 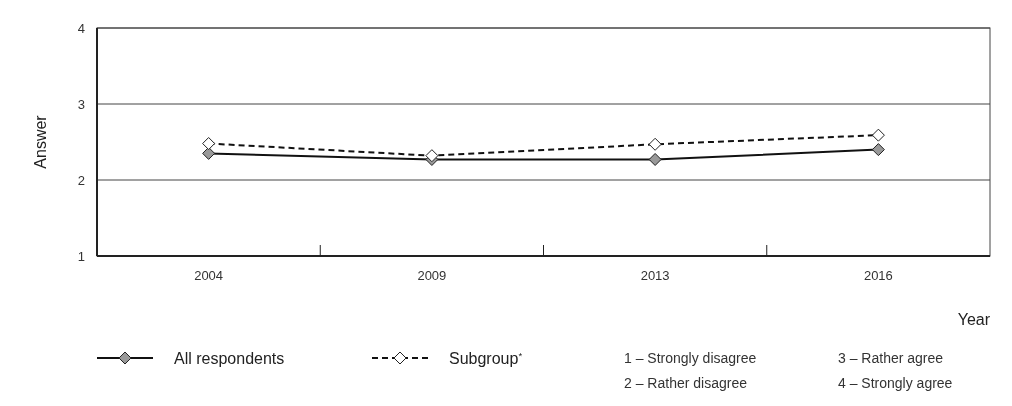 What do you see at coordinates (895, 382) in the screenshot?
I see `text: 4 – Strongly agree` at bounding box center [895, 382].